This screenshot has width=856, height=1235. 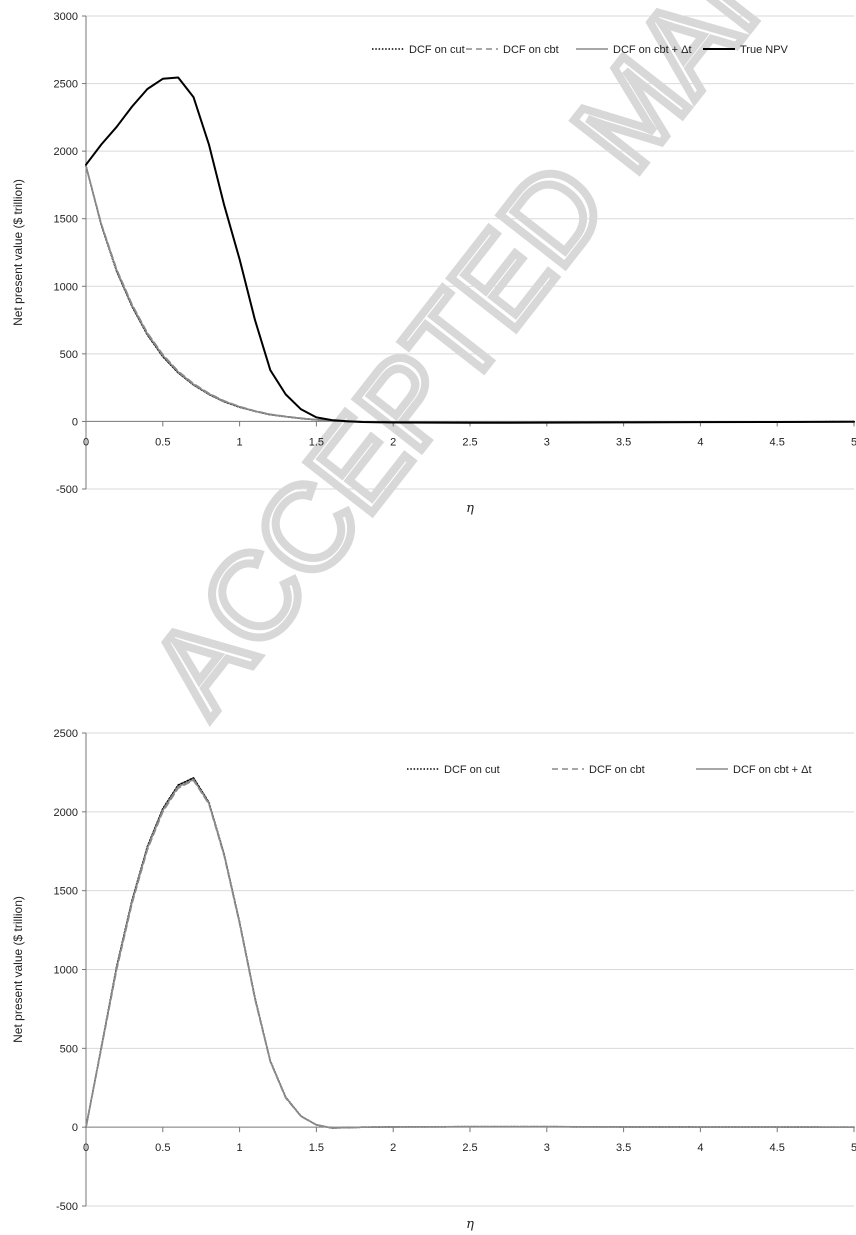 What do you see at coordinates (66, 17) in the screenshot?
I see `y-tick-label: 3000` at bounding box center [66, 17].